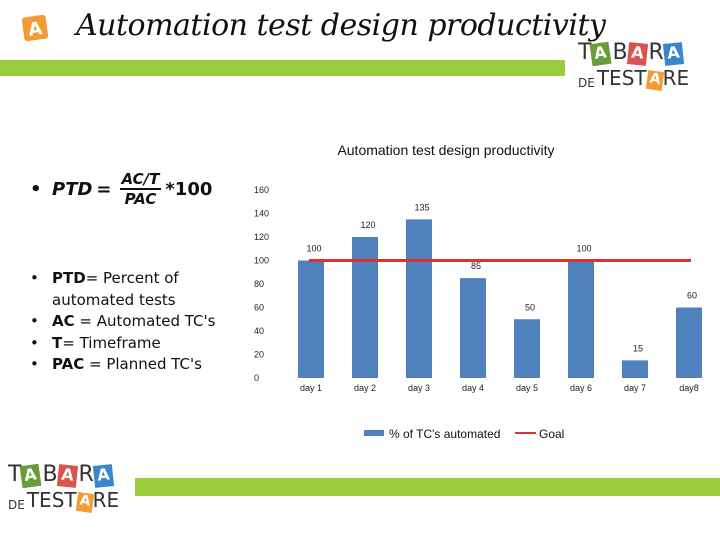 The height and width of the screenshot is (540, 720). I want to click on app-logo-letter: A, so click(35, 29).